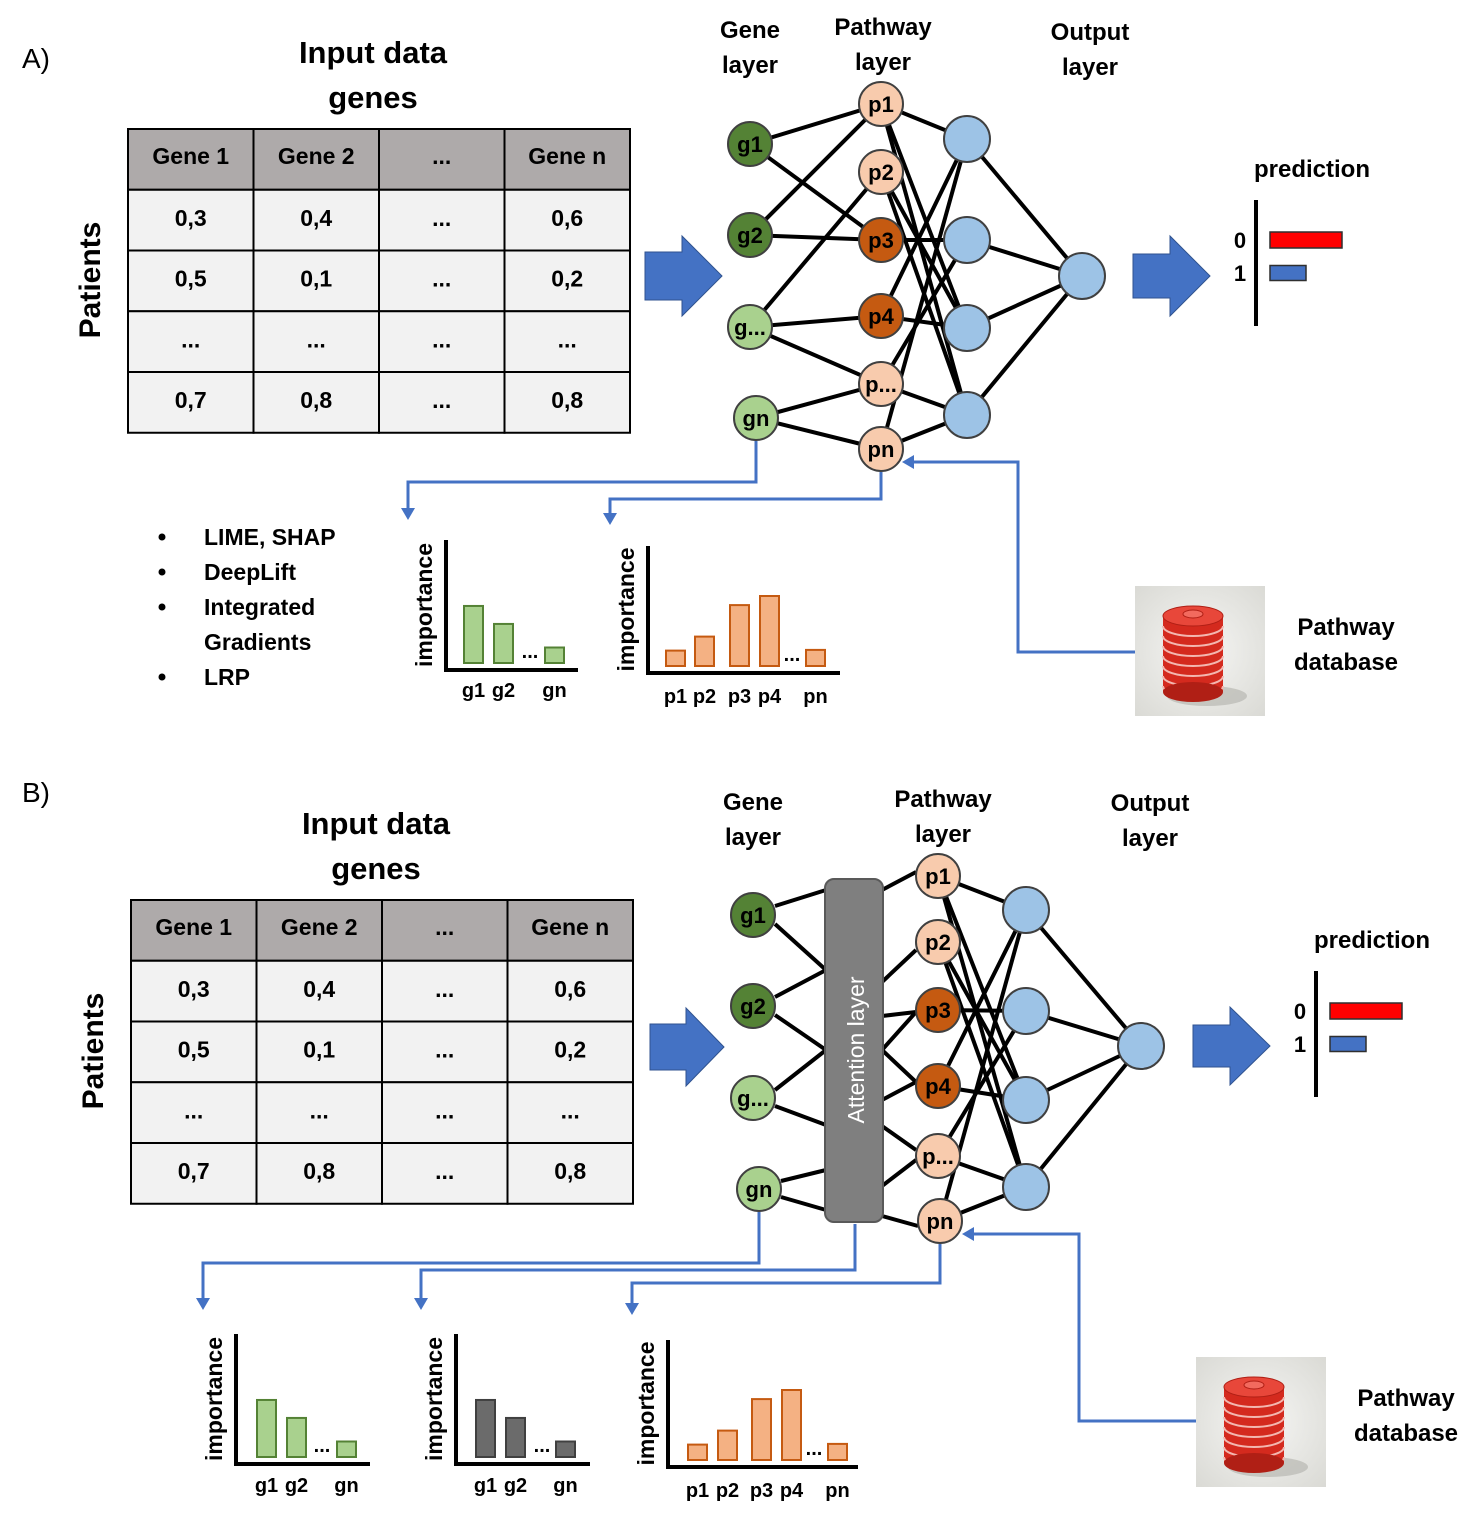 The width and height of the screenshot is (1483, 1520). What do you see at coordinates (1406, 1398) in the screenshot?
I see `database-label-1: Pathway` at bounding box center [1406, 1398].